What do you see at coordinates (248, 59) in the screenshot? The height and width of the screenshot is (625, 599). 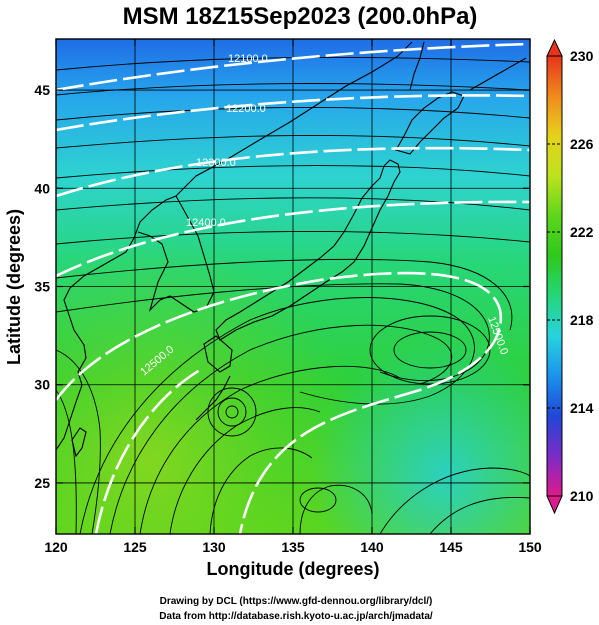 I see `contour-label: 12100.0` at bounding box center [248, 59].